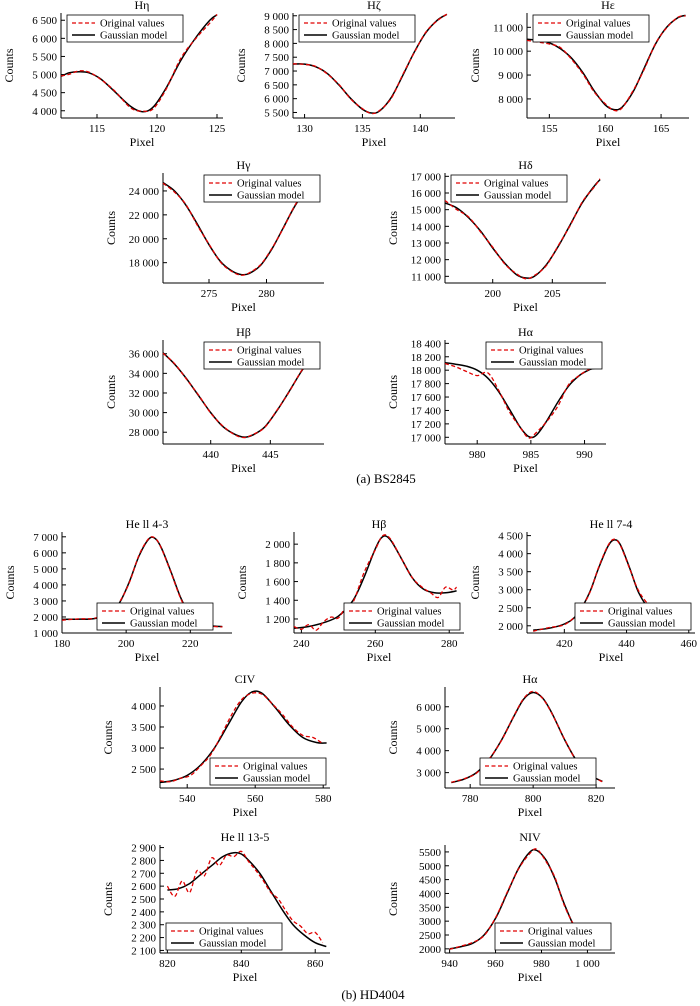  I want to click on x-tick-label: 445, so click(270, 455).